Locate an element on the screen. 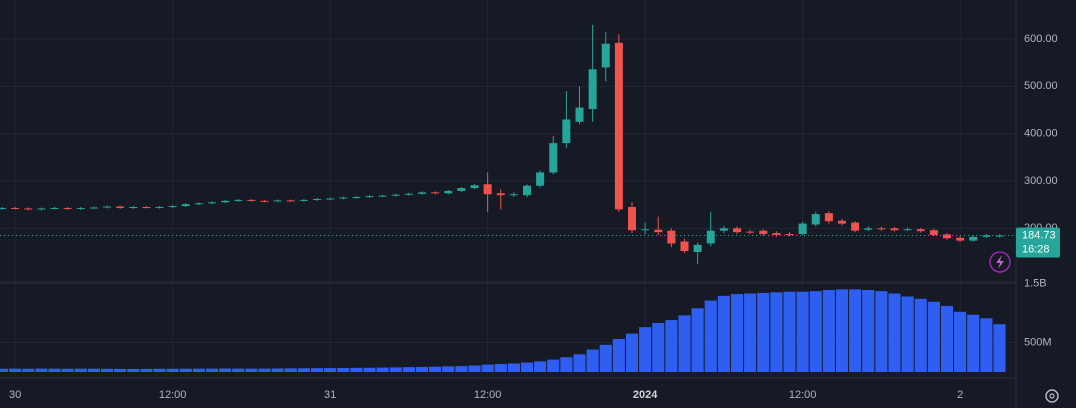 This screenshot has height=408, width=1076. last-price-label: 184.73 is located at coordinates (1039, 235).